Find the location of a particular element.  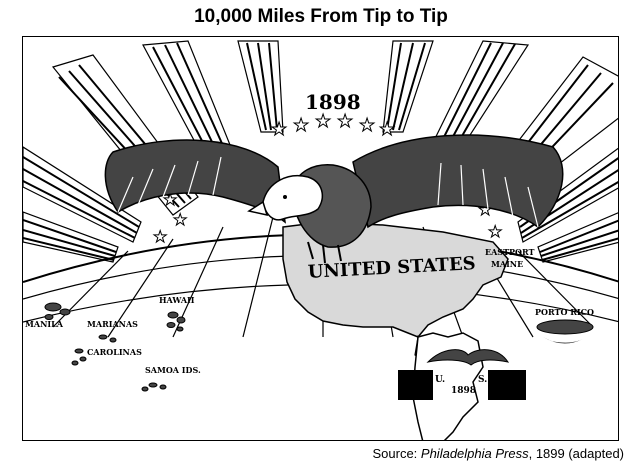

inset-map-1798: U. S. 1898 is located at coordinates (462, 386).